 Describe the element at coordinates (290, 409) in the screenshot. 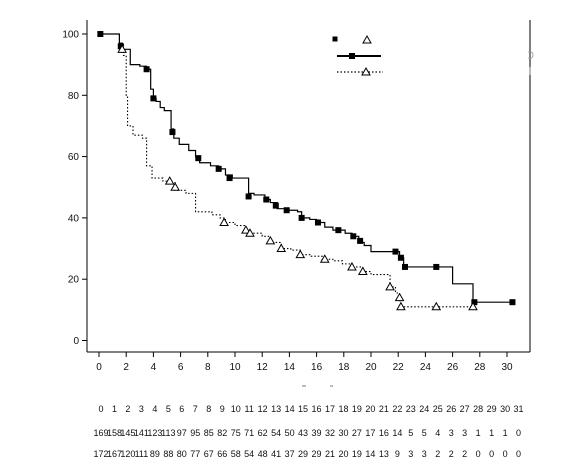

I see `risk-time-label: 14` at that location.